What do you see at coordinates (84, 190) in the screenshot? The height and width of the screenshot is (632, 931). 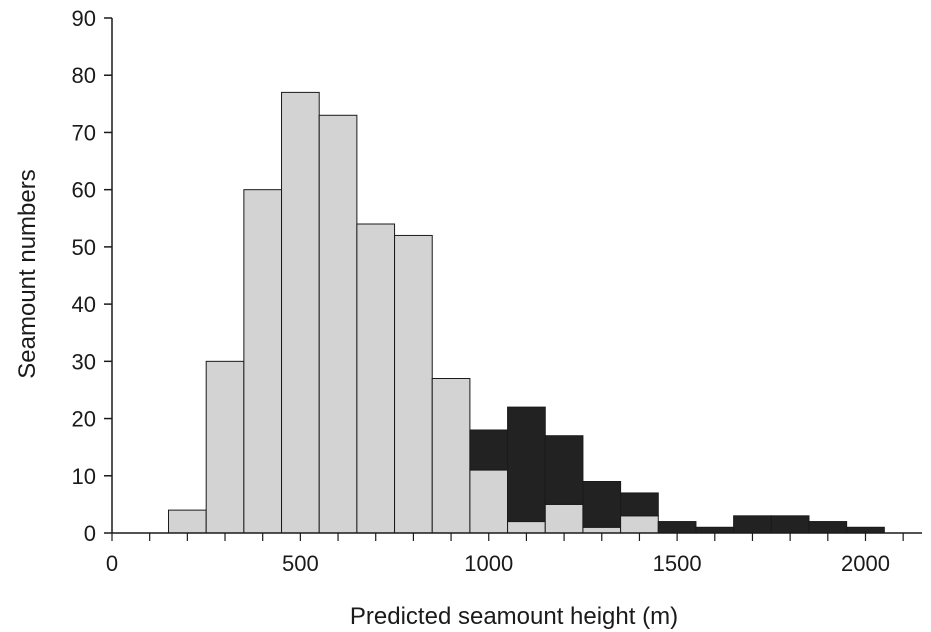 I see `y-tick-label: 60` at bounding box center [84, 190].